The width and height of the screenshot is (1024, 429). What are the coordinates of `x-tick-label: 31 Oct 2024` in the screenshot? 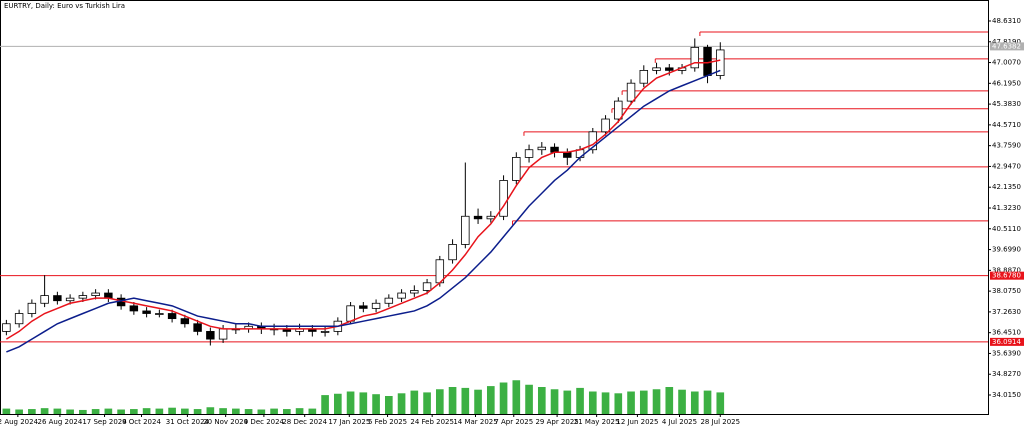 It's located at (188, 422).